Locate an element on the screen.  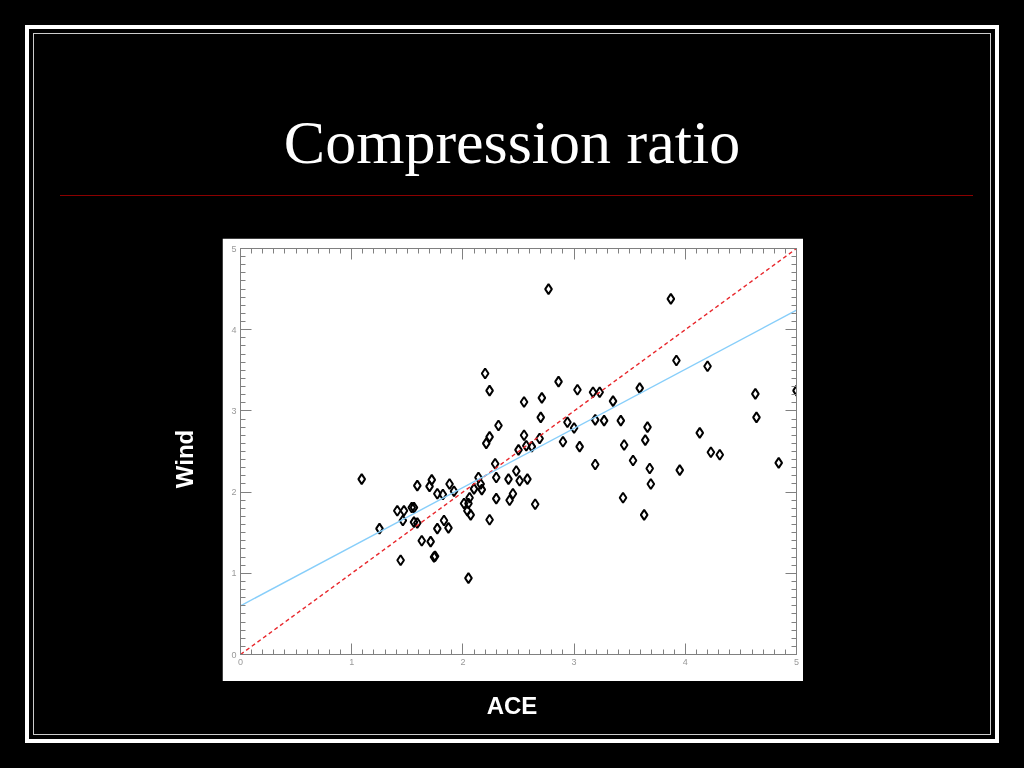
x-axis-title: ACE is located at coordinates (512, 705).